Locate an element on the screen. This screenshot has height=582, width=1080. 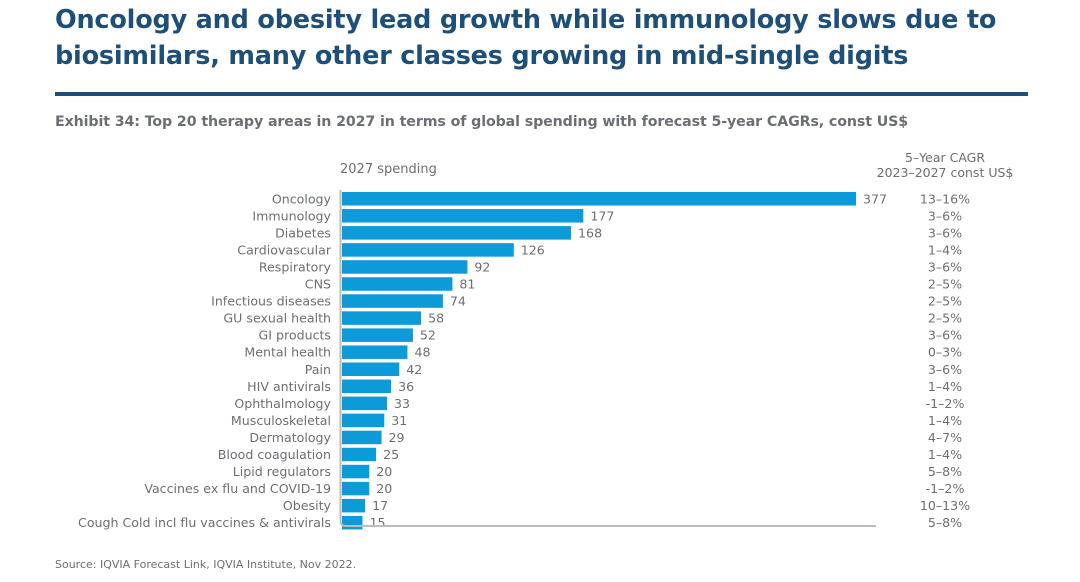
bar-row: Ophthalmology 33 -1–2% is located at coordinates (599, 403).